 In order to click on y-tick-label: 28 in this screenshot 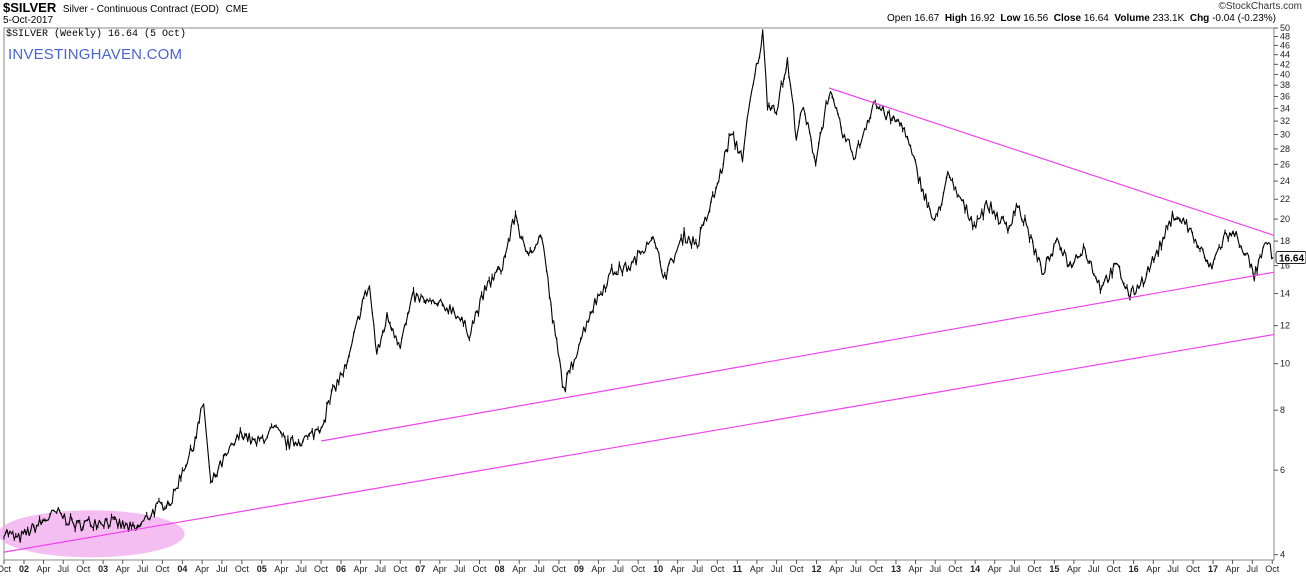, I will do `click(1285, 149)`.